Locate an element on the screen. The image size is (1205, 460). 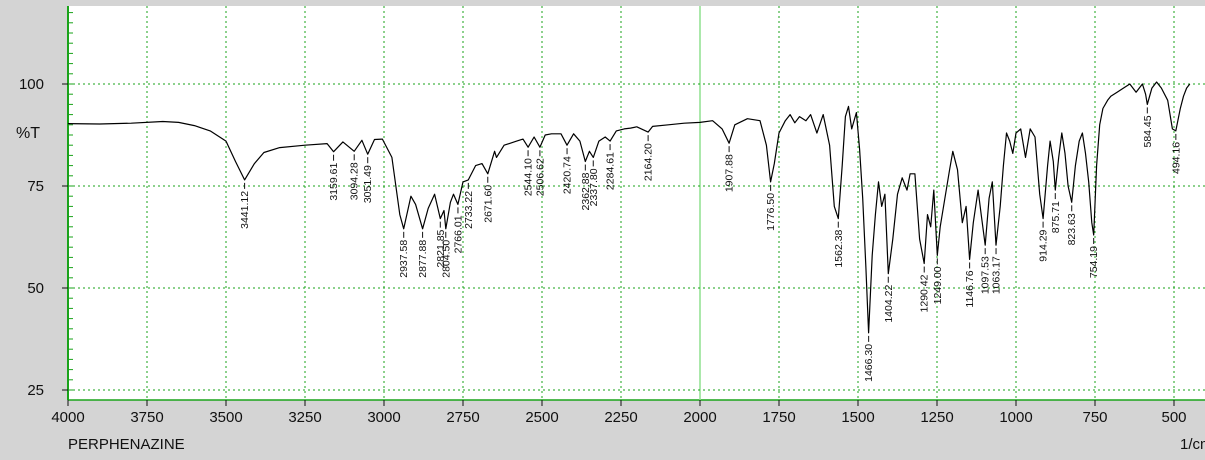
peak-label: 875.71 is located at coordinates (1056, 217).